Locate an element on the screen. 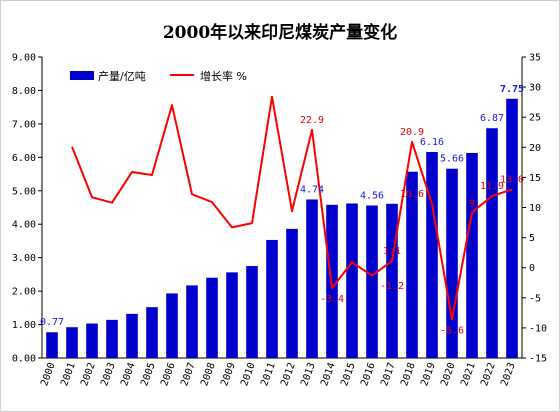 The height and width of the screenshot is (412, 560). x-tick-label: 2013 is located at coordinates (308, 374).